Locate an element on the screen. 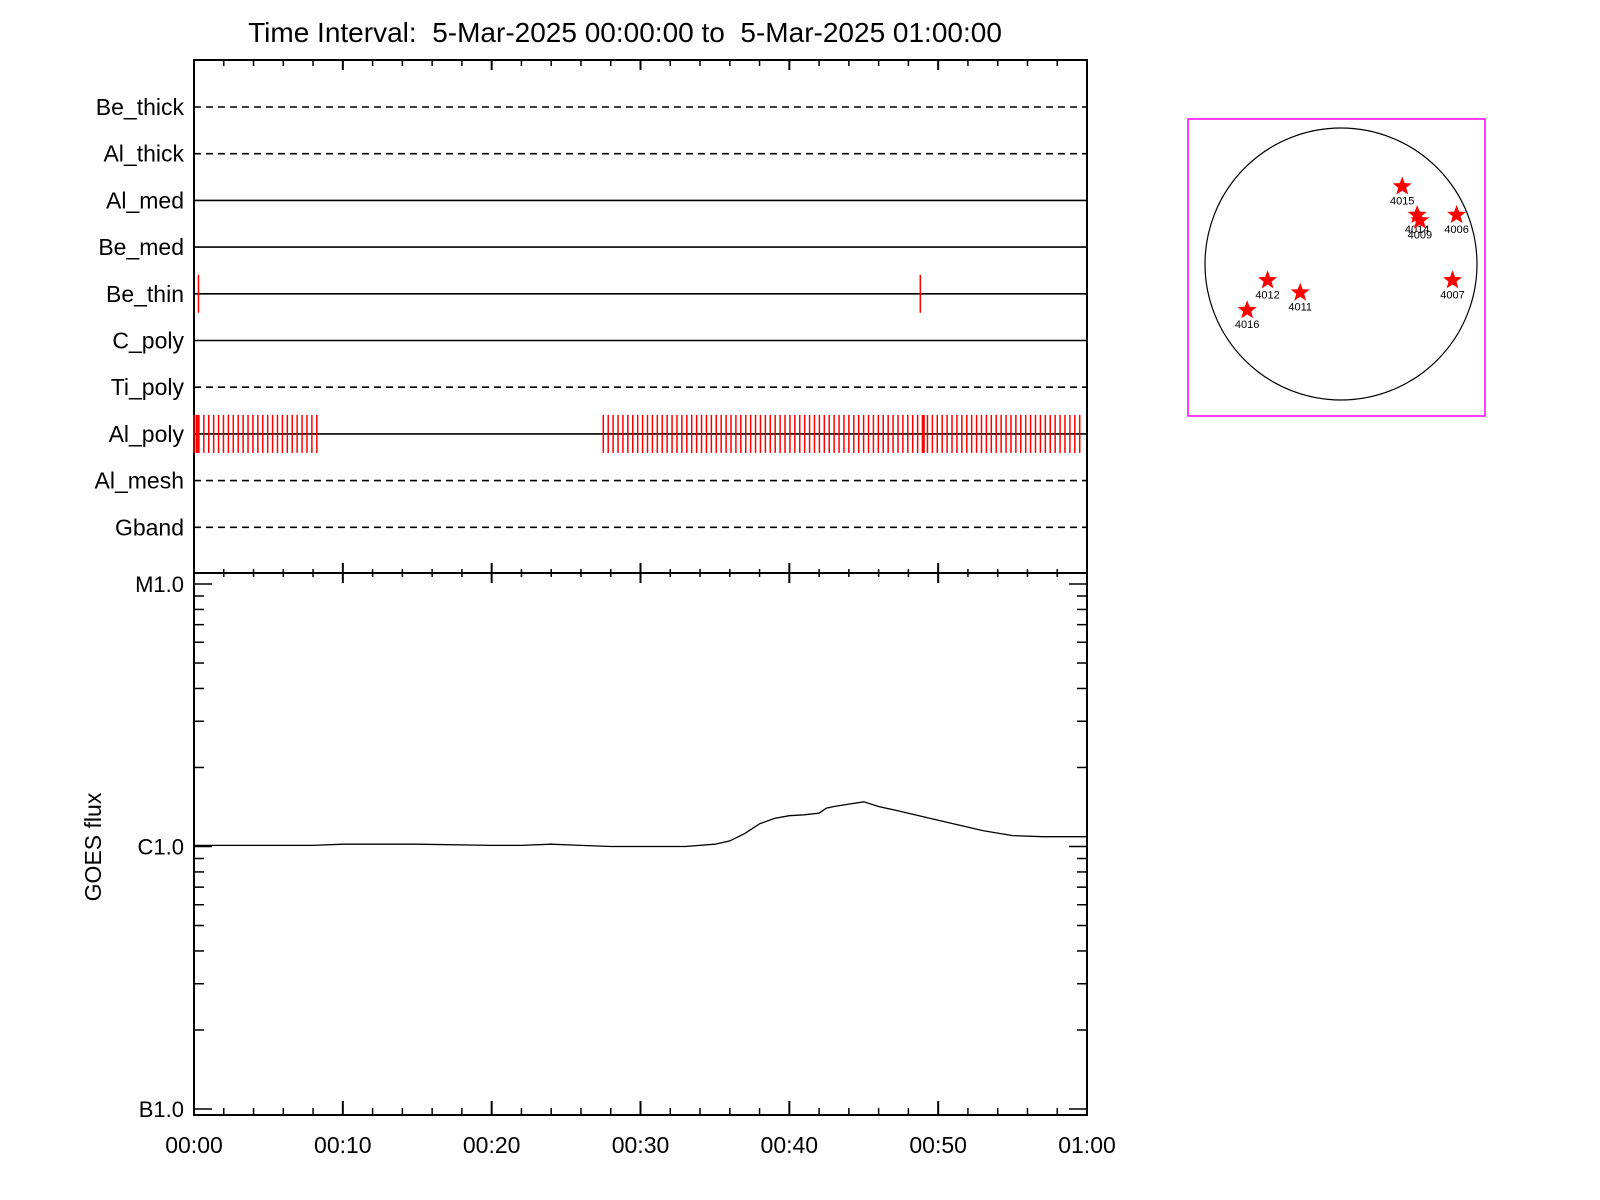 The image size is (1600, 1200). row-label: Al_thick is located at coordinates (143, 154).